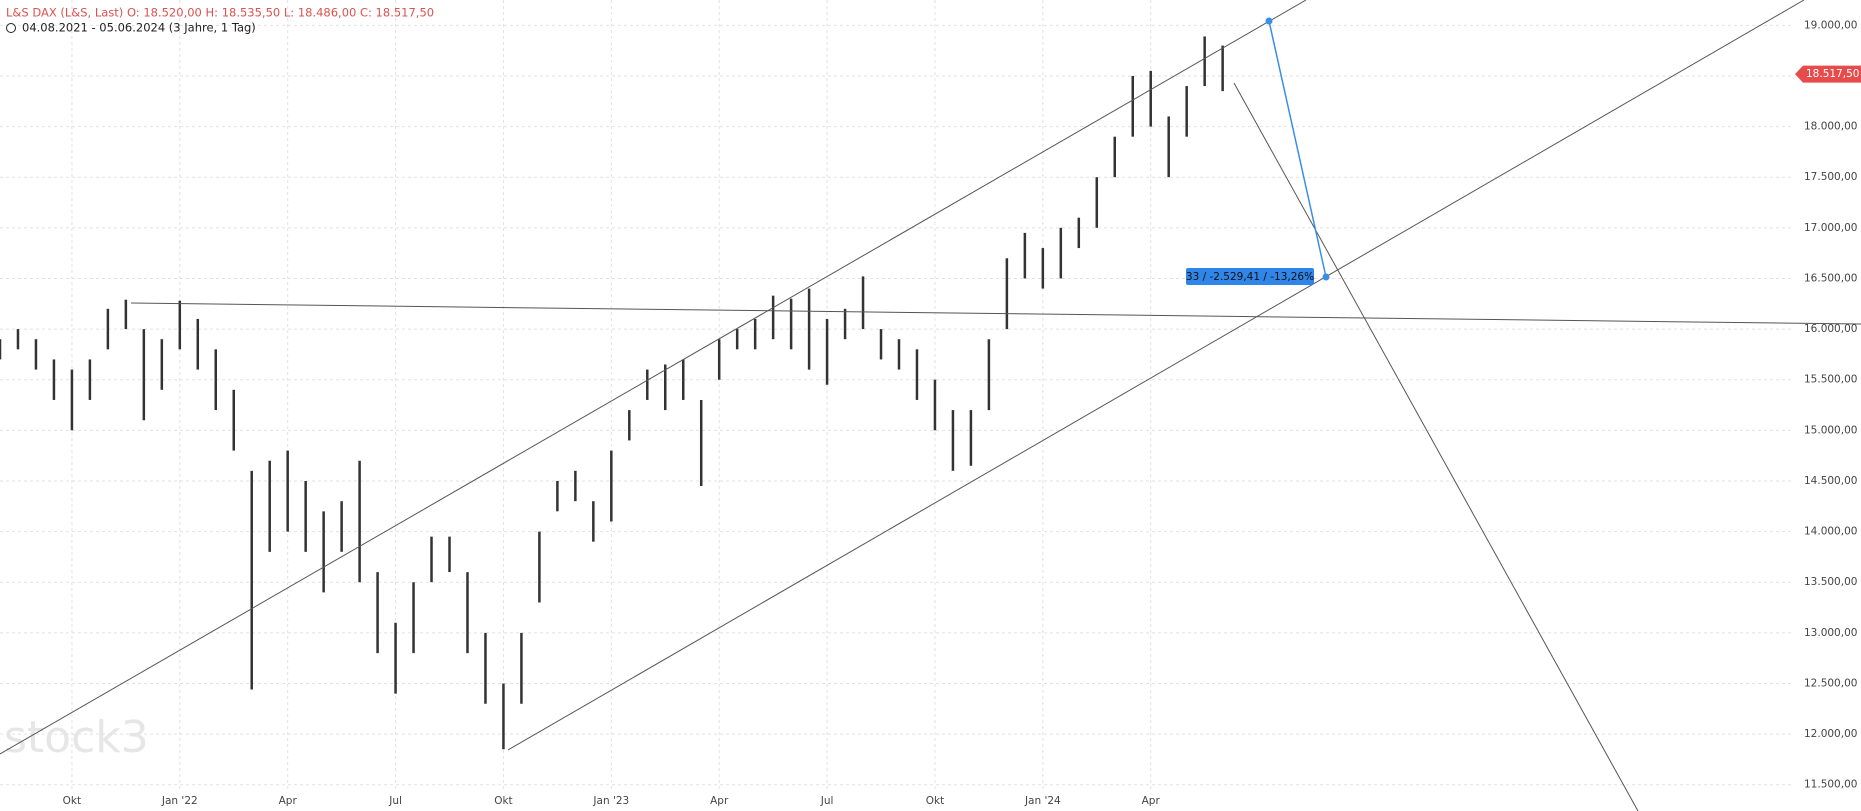 The image size is (1861, 811). I want to click on y-tick-label: 12.000,00, so click(1830, 734).